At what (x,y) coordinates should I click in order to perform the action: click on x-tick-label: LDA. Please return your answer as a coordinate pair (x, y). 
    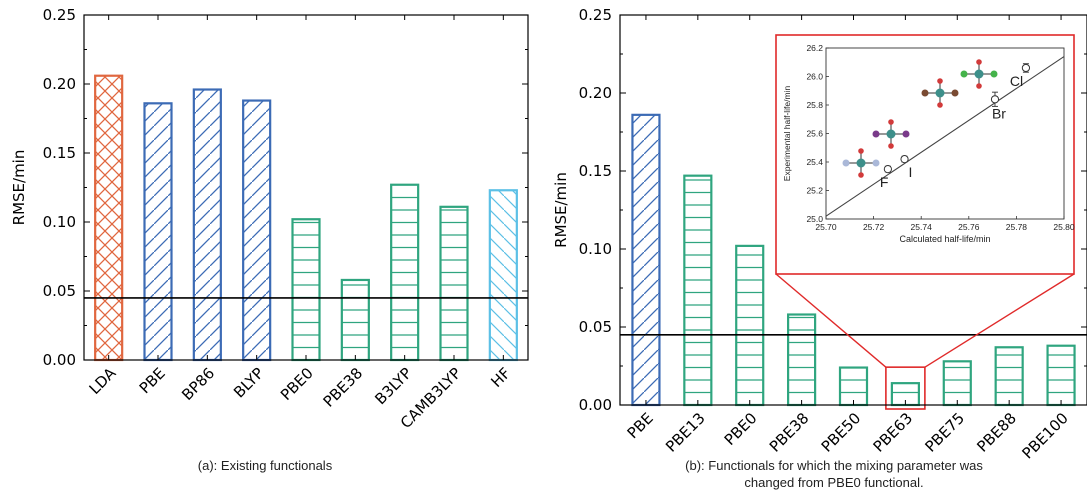
    Looking at the image, I should click on (103, 381).